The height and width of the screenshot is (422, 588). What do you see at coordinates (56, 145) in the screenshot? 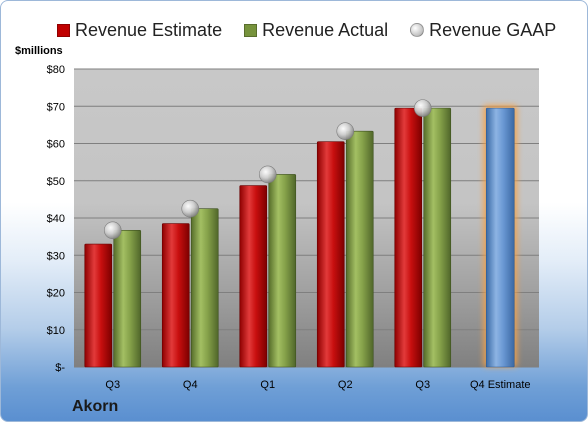
I see `y-tick-label: $60` at bounding box center [56, 145].